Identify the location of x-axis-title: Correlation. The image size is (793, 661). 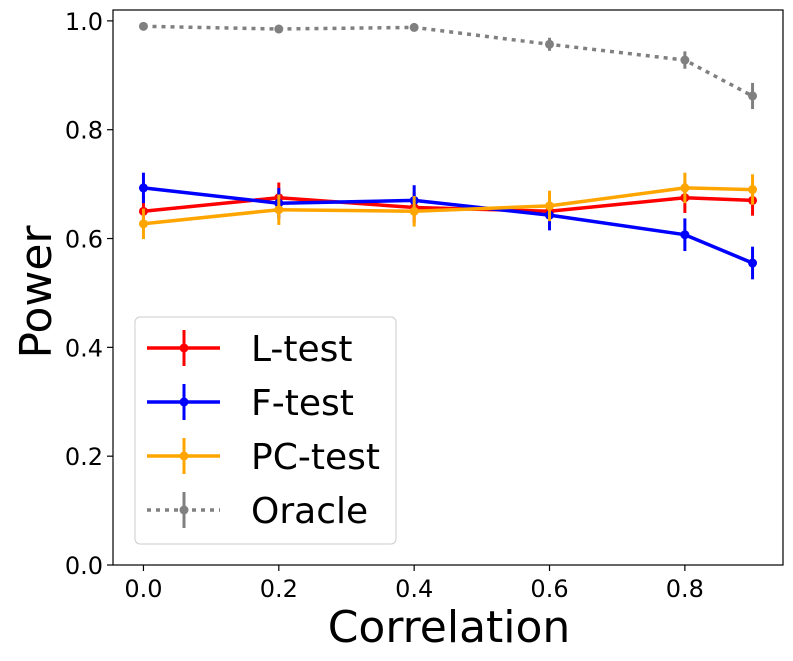
(449, 627).